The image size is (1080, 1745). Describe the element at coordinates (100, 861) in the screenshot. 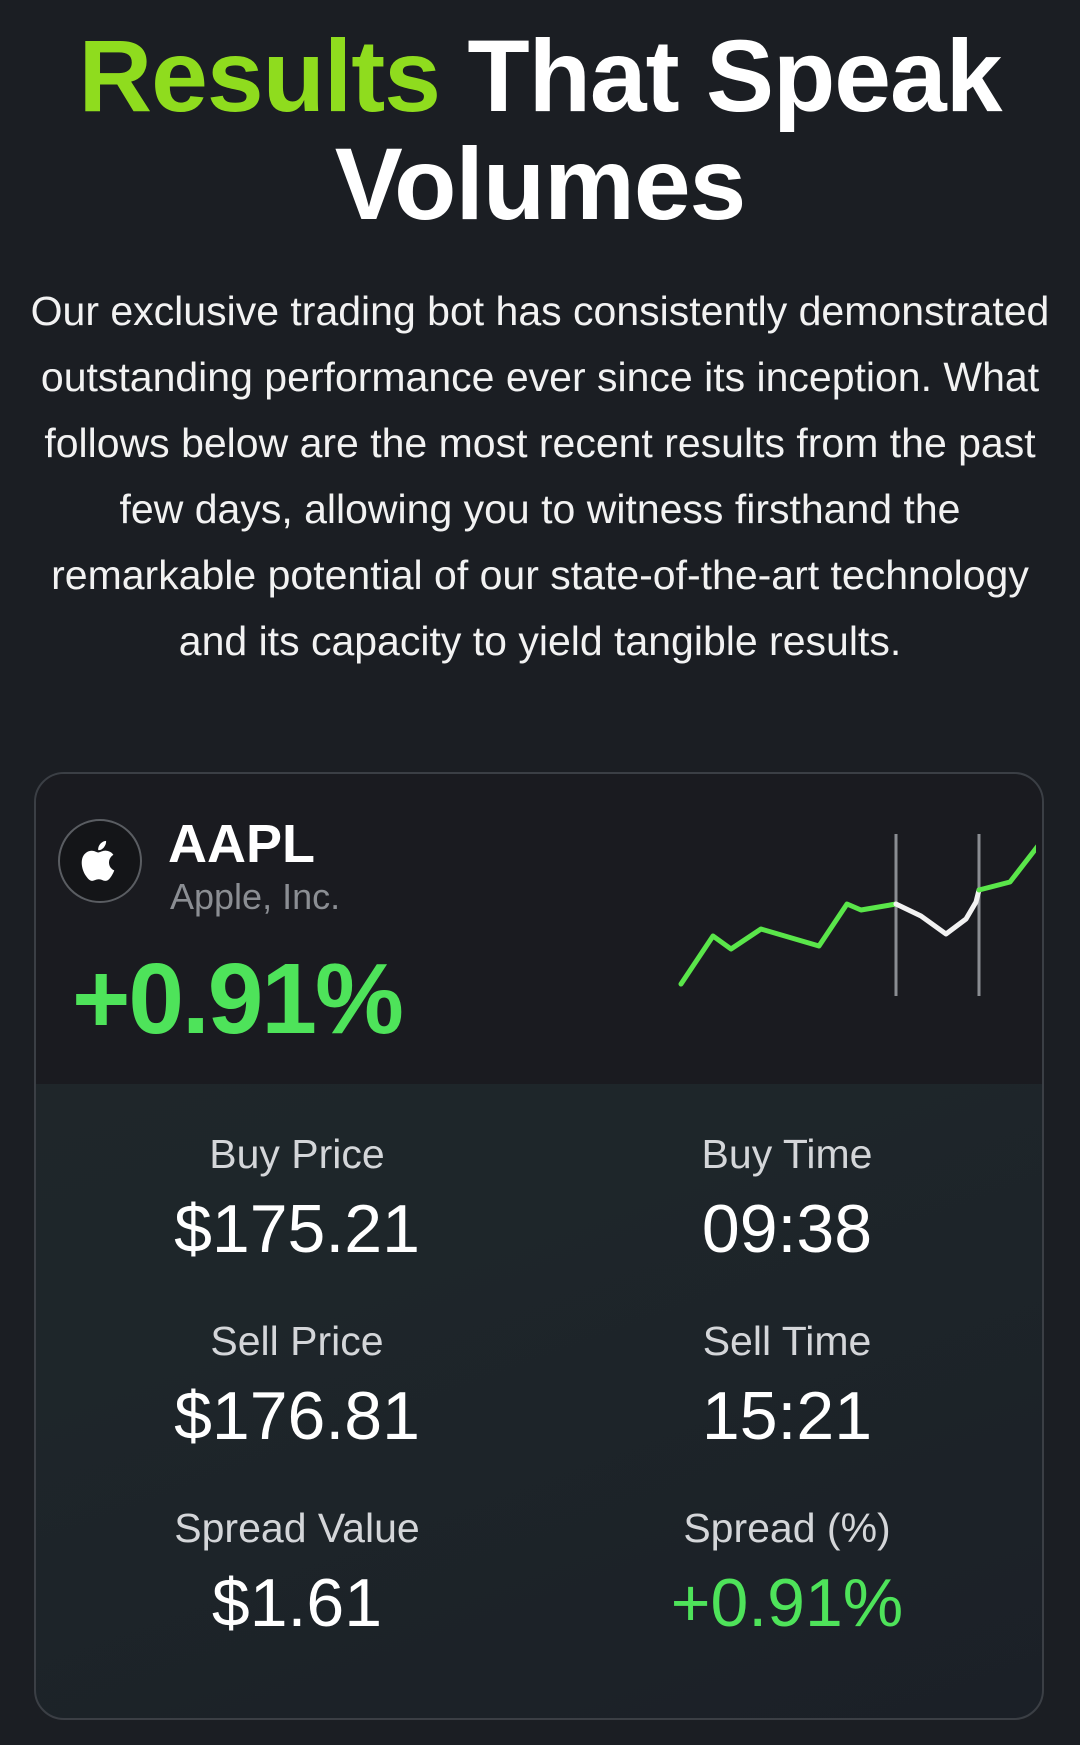

I see `apple-logo-icon` at that location.